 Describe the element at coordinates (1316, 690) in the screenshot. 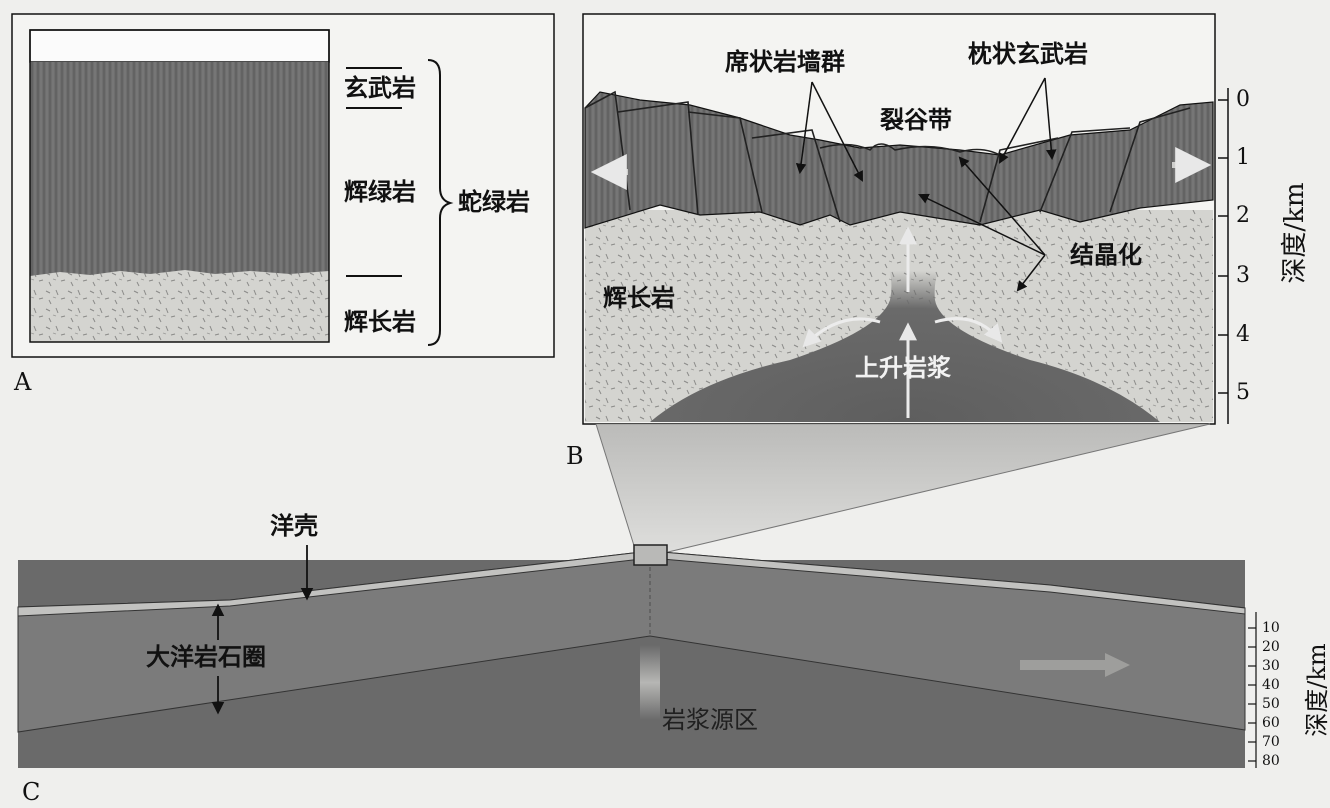

I see `depth-axis-c-title: 深度/km` at that location.